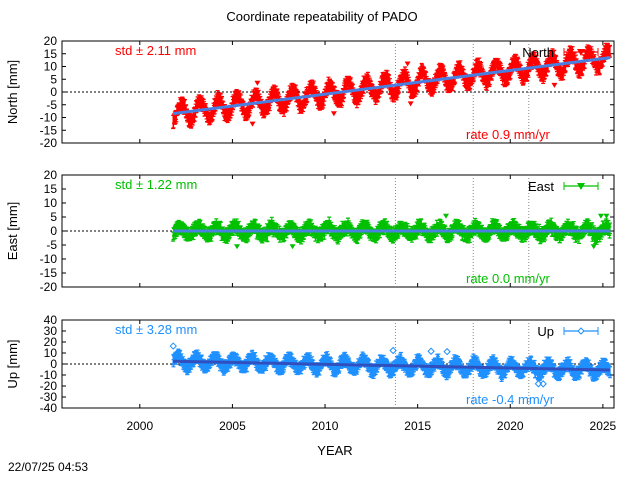  I want to click on x-tick-label: 2020, so click(510, 426).